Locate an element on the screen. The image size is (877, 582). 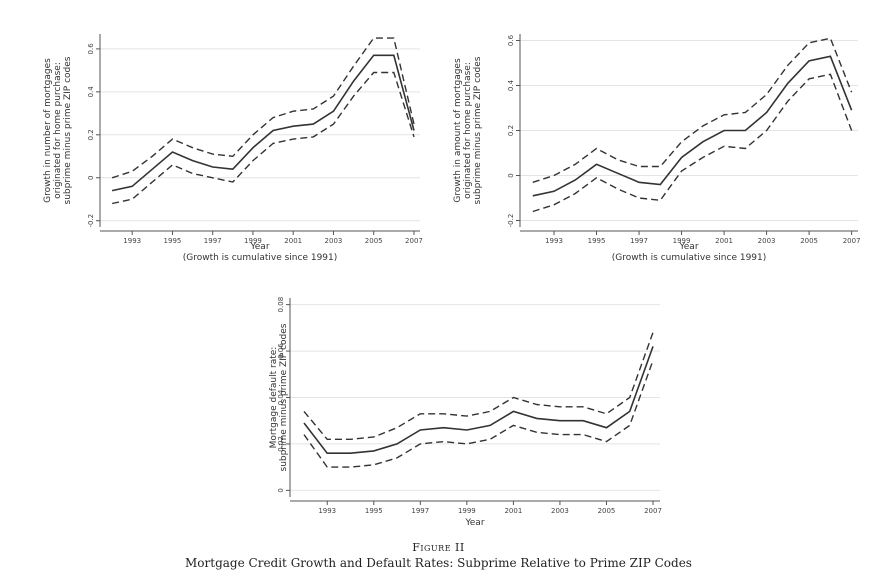
y-tick-label: 0.08 is located at coordinates (281, 305).